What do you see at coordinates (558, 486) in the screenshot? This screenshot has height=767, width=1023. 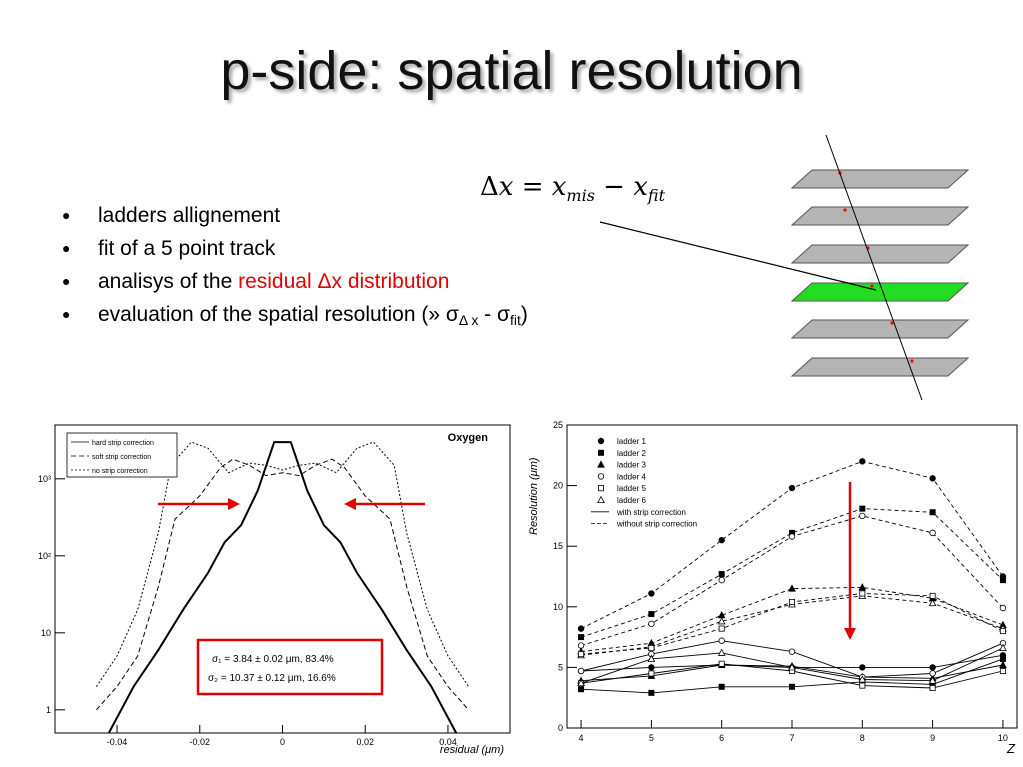 I see `y-tick-label: 20` at bounding box center [558, 486].